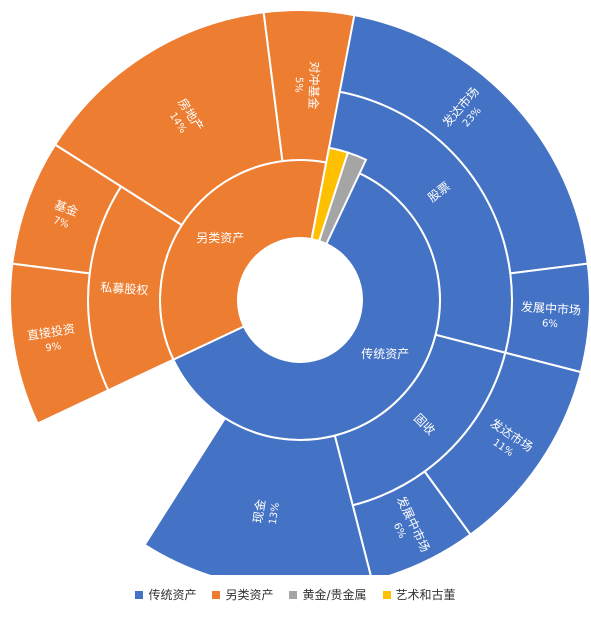 This screenshot has width=591, height=624. I want to click on segment-name-0: 传统资产, so click(385, 353).